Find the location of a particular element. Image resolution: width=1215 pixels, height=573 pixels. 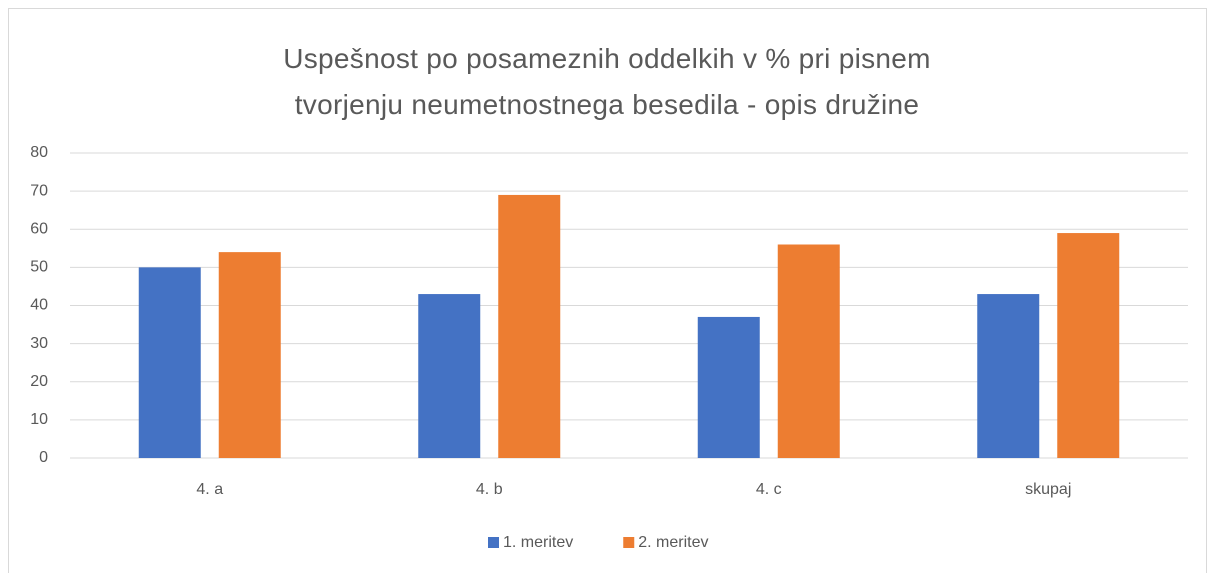

y-tick-label: 40 is located at coordinates (39, 305).